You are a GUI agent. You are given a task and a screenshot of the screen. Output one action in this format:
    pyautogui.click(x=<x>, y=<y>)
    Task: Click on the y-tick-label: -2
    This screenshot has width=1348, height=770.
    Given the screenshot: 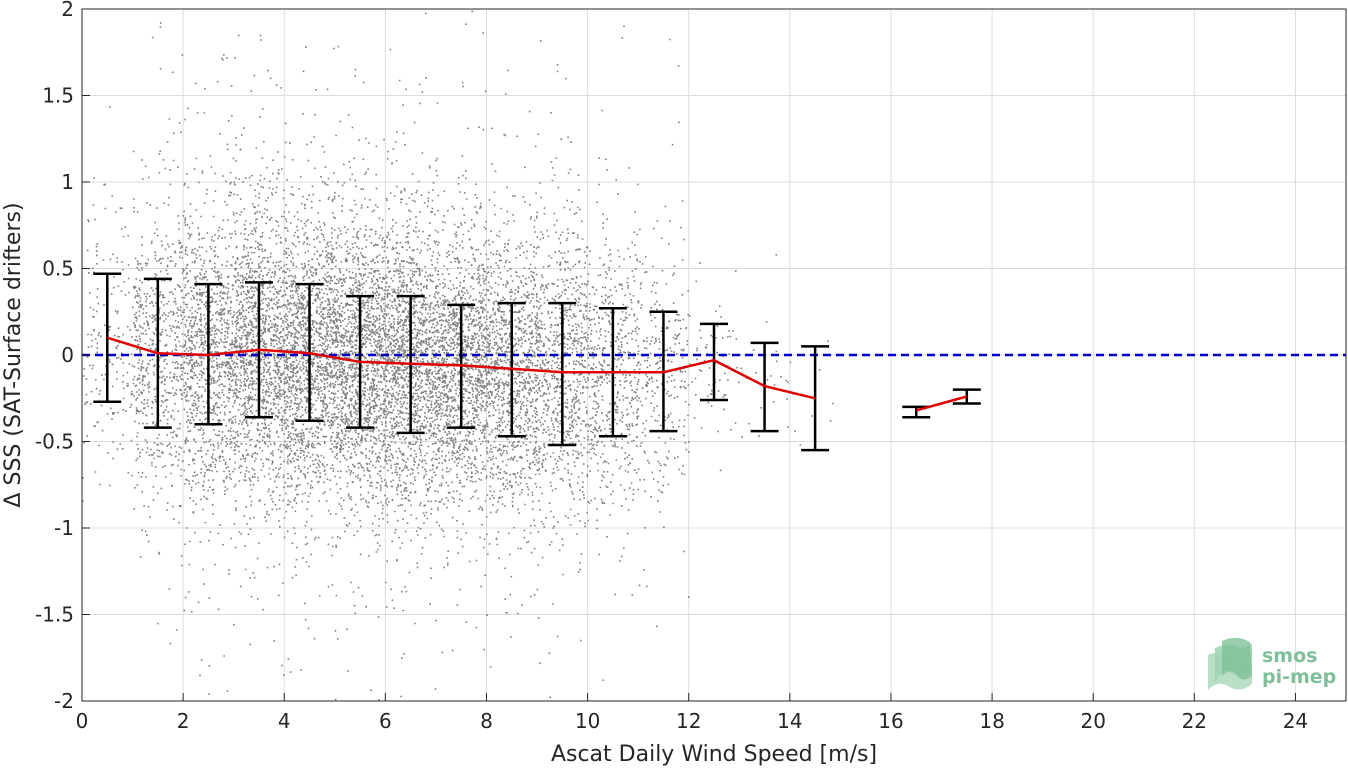 What is the action you would take?
    pyautogui.click(x=64, y=701)
    